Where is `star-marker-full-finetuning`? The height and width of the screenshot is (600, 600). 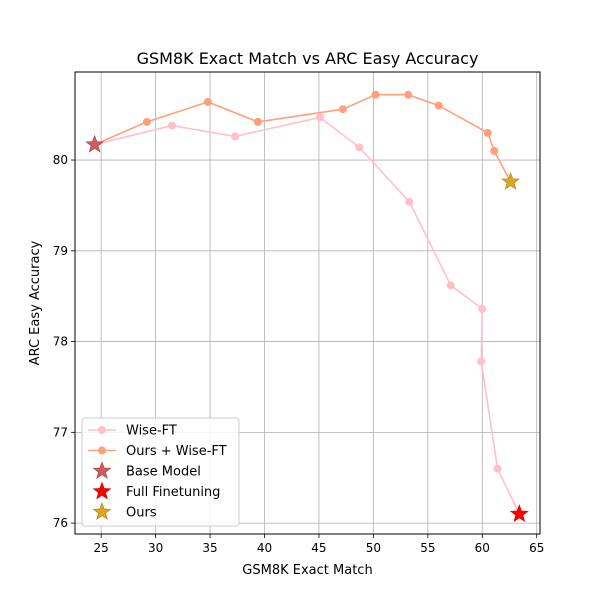 star-marker-full-finetuning is located at coordinates (519, 513).